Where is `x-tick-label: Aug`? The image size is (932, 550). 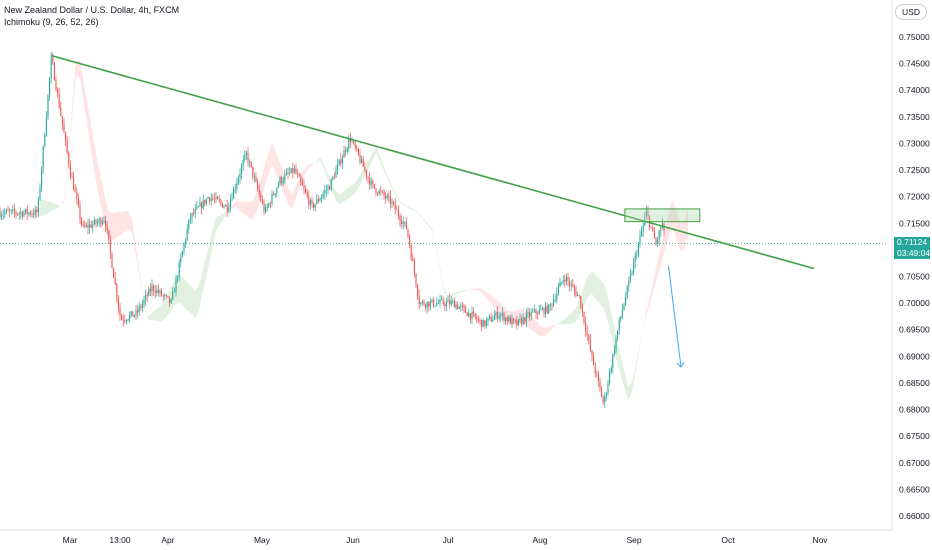
x-tick-label: Aug is located at coordinates (539, 540).